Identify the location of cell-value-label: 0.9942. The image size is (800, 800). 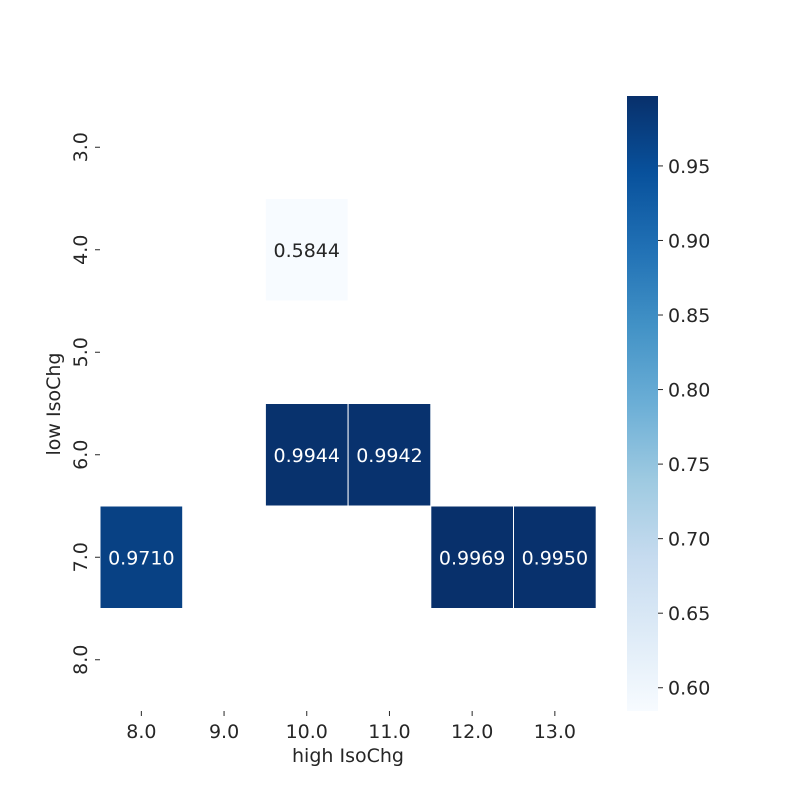
(389, 456).